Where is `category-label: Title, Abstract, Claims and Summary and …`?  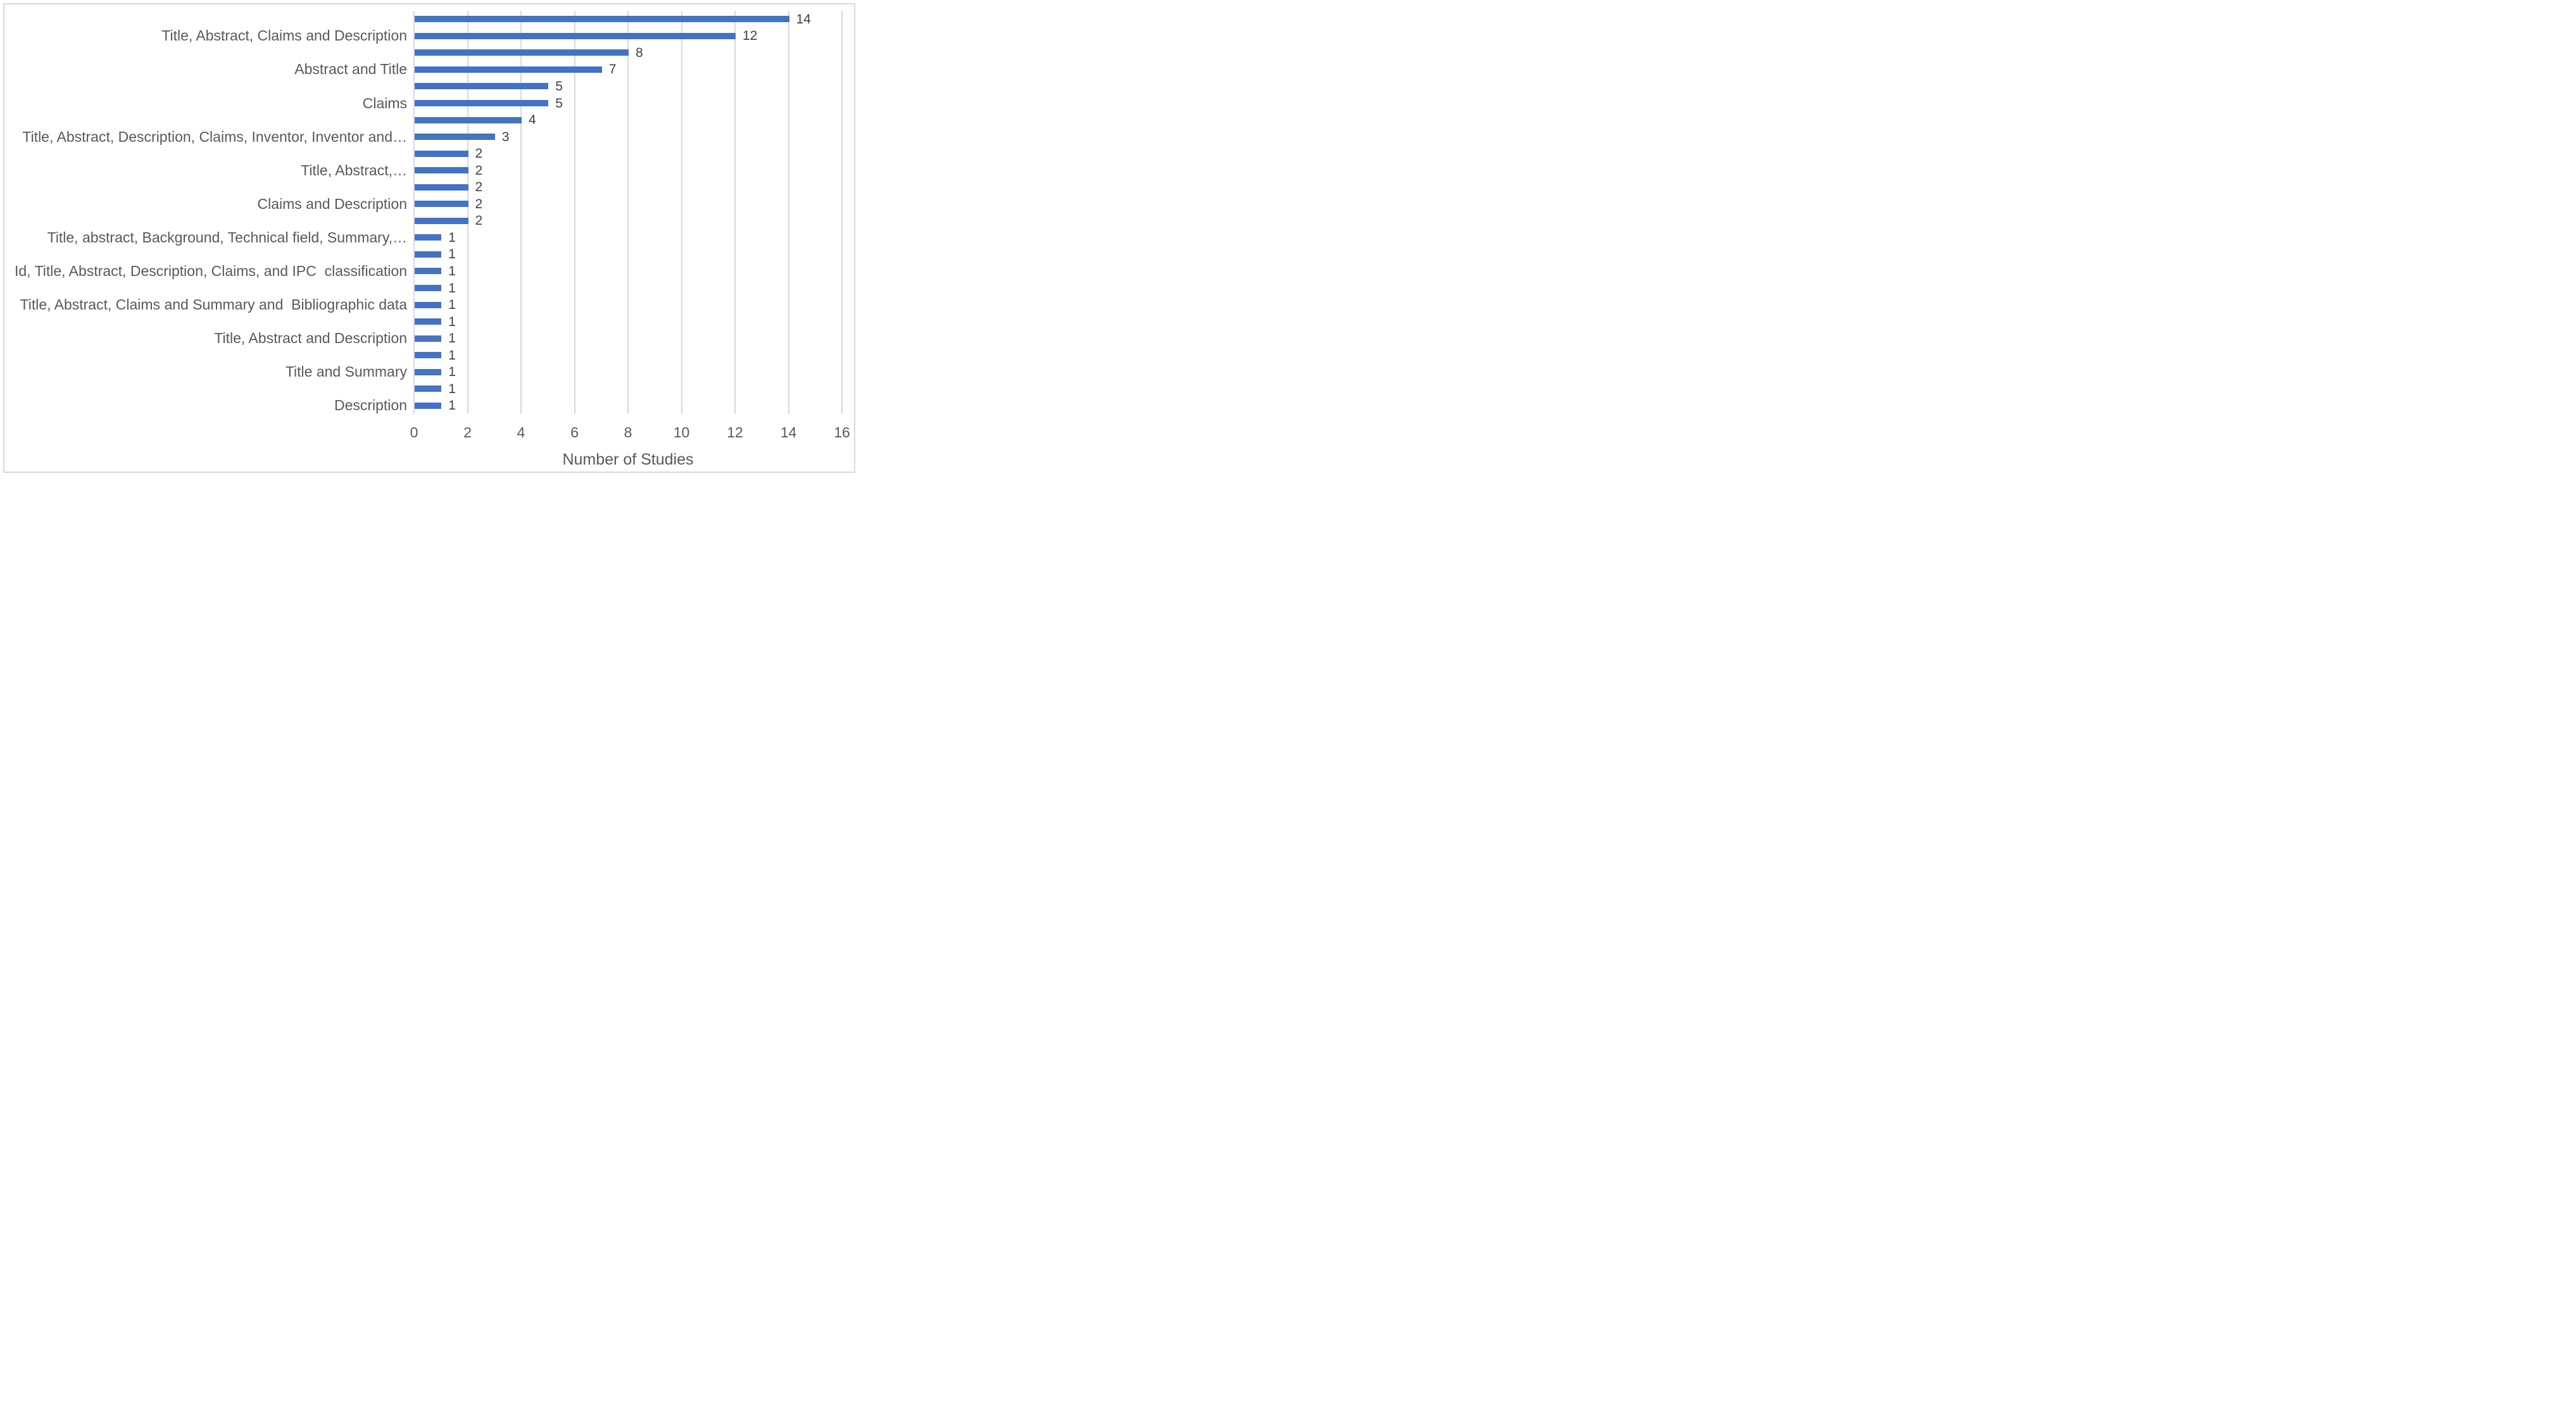
category-label: Title, Abstract, Claims and Summary and … is located at coordinates (213, 304).